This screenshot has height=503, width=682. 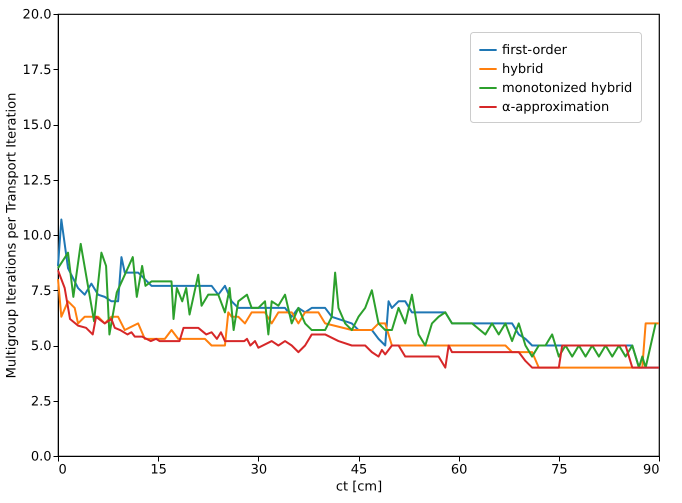 I want to click on y-axis-title: Multigroup Iterations per Transport Iteration, so click(x=12, y=235).